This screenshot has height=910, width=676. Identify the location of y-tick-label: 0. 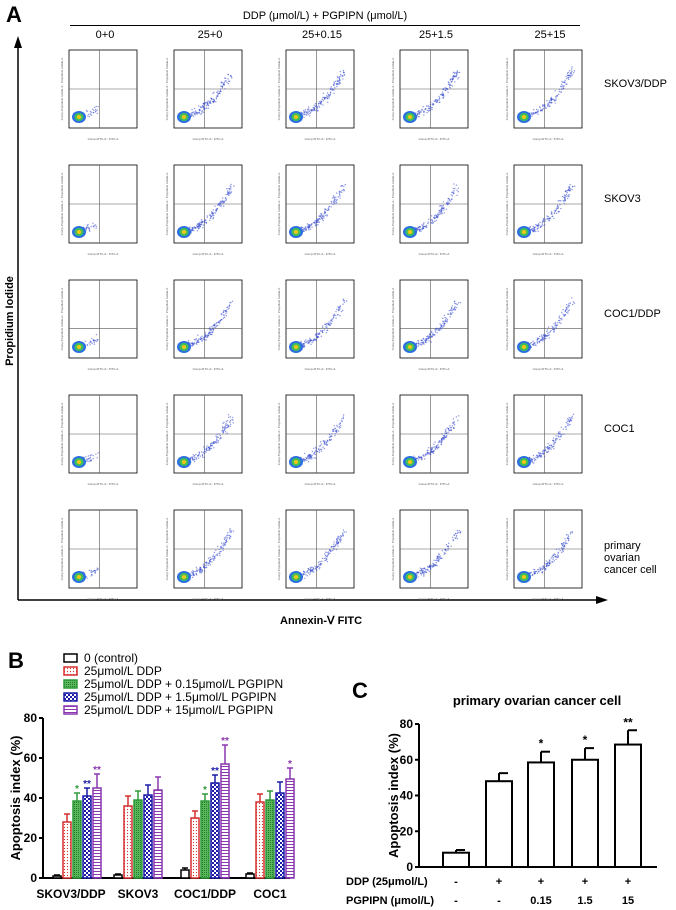
(409, 867).